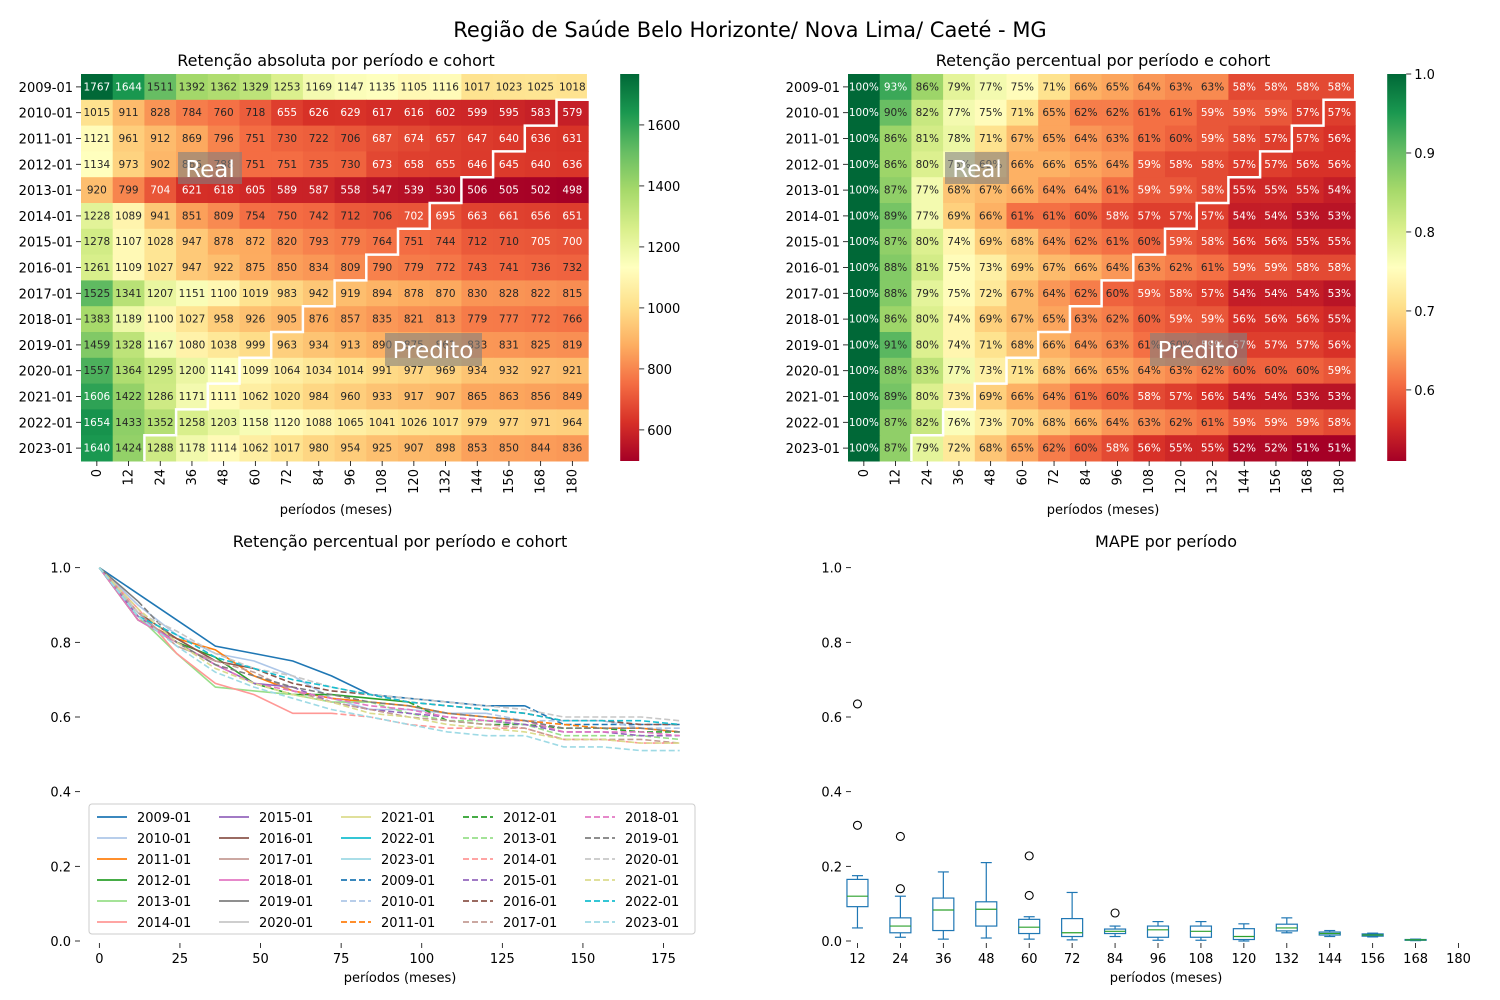 This screenshot has width=1500, height=1000. I want to click on heatmap-cell-label: 72%, so click(990, 294).